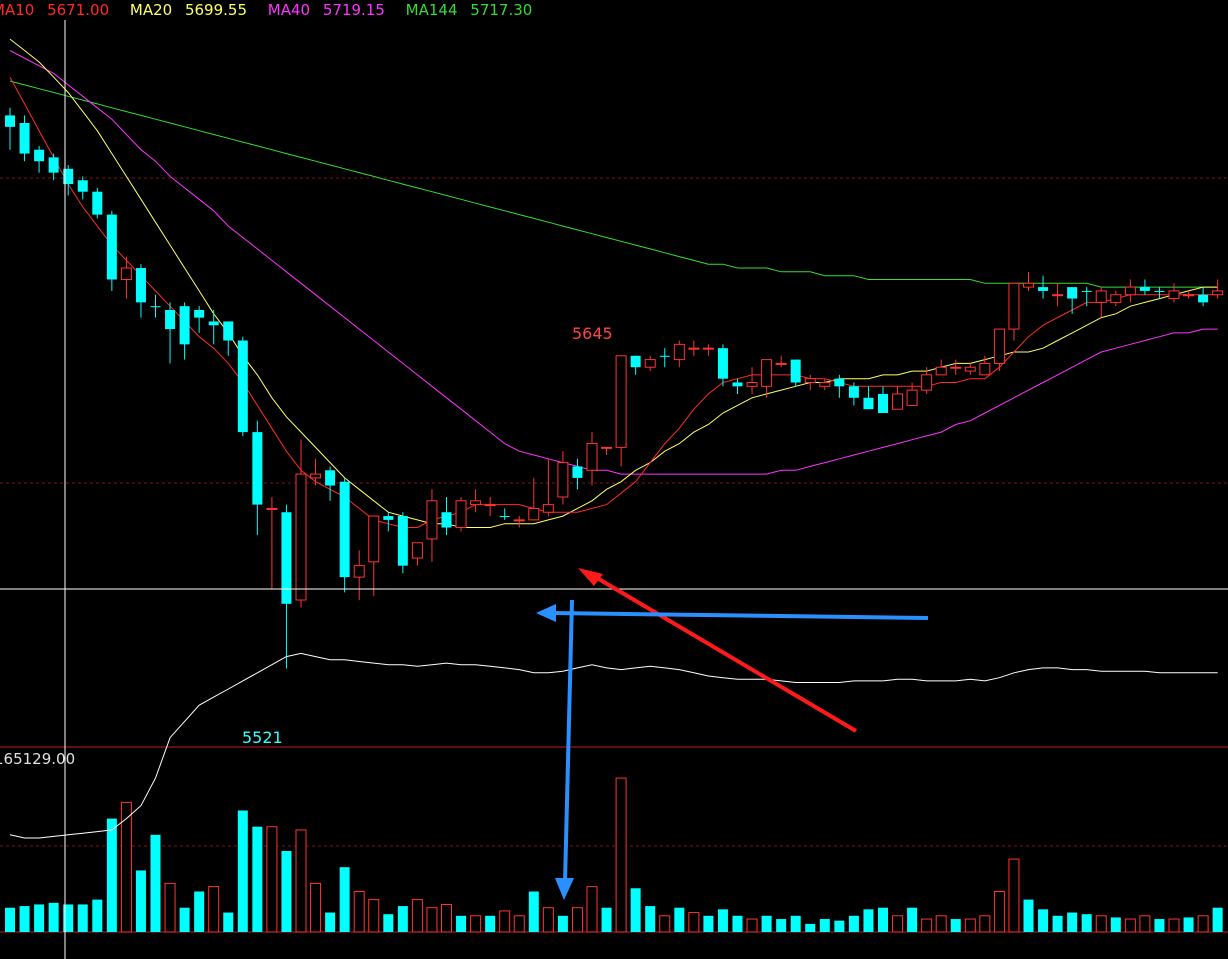 The height and width of the screenshot is (959, 1228). Describe the element at coordinates (546, 613) in the screenshot. I see `blue-horizontal-arrow-head` at that location.